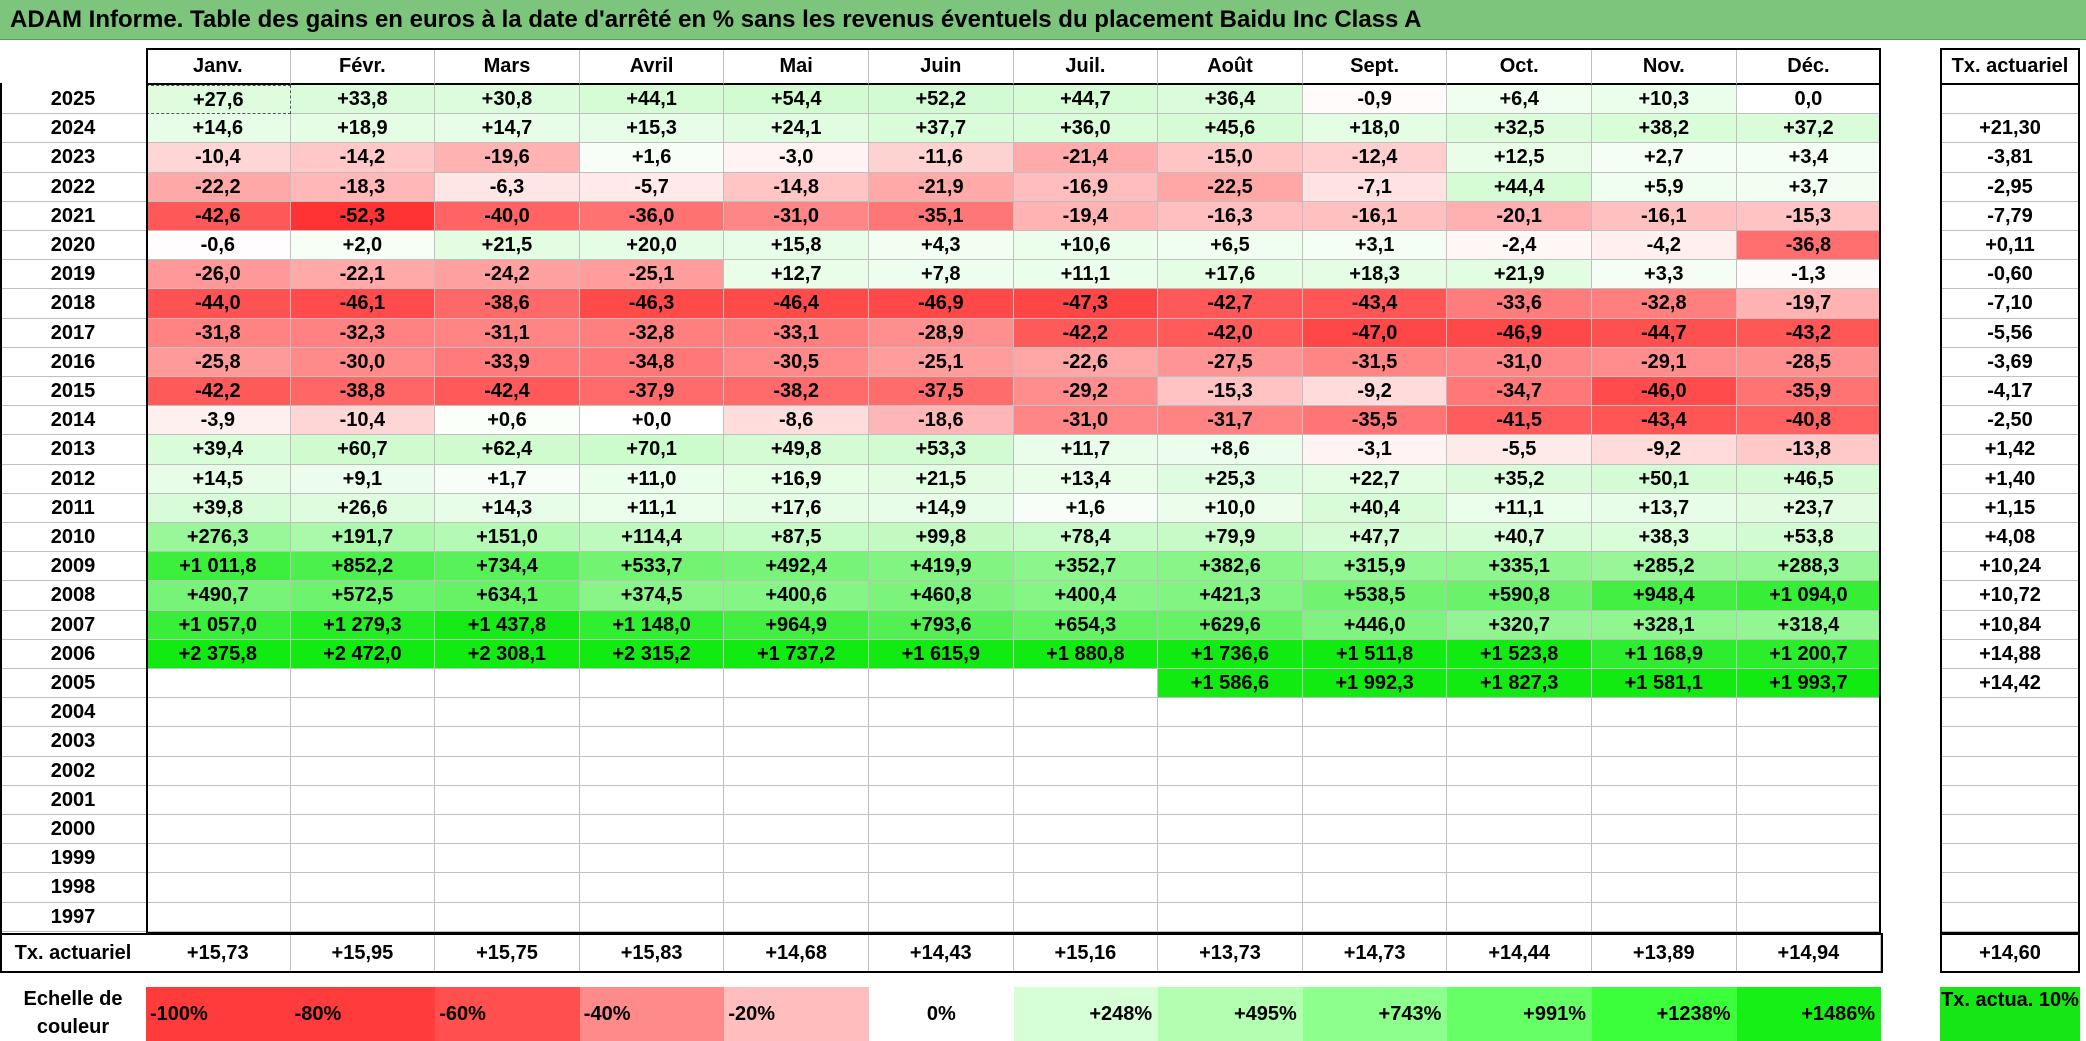 The image size is (2086, 1041). I want to click on footer-rate-cell: +15,16, so click(1086, 952).